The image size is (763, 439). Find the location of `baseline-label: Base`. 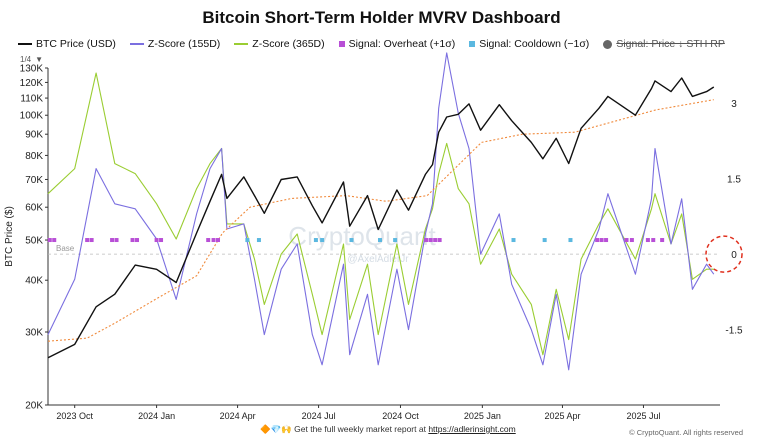

baseline-label: Base is located at coordinates (65, 248).